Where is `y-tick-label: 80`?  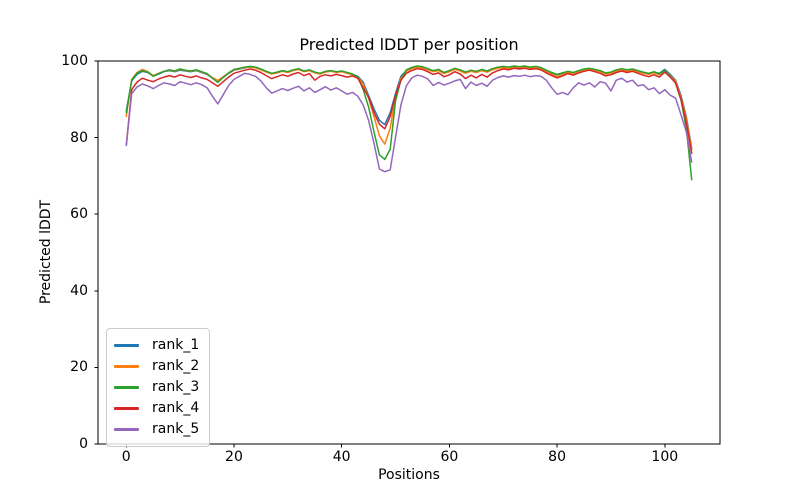
y-tick-label: 80 is located at coordinates (79, 137).